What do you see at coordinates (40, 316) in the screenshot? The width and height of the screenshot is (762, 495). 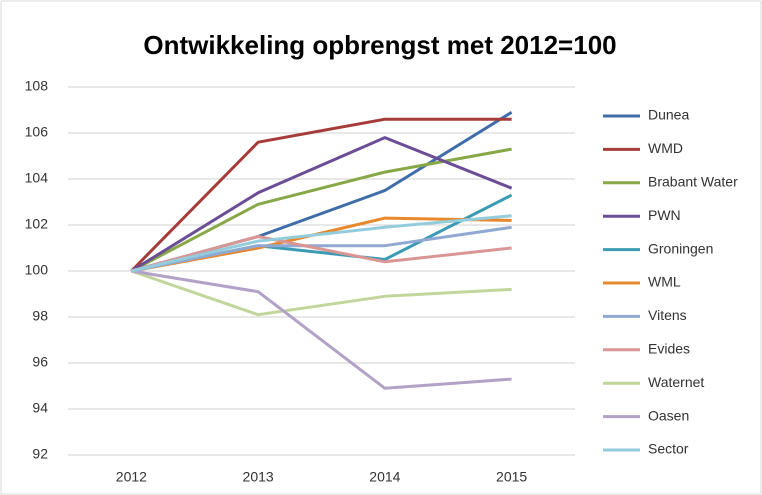 I see `y-tick-label: 98` at bounding box center [40, 316].